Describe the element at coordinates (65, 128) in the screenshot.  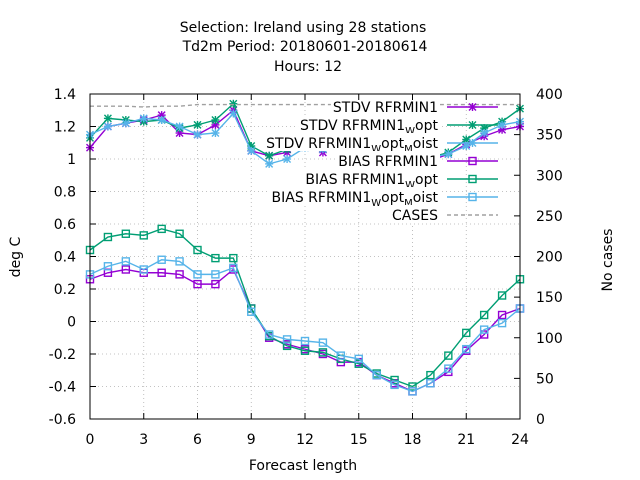
I see `y-tick-label: 1.2` at that location.